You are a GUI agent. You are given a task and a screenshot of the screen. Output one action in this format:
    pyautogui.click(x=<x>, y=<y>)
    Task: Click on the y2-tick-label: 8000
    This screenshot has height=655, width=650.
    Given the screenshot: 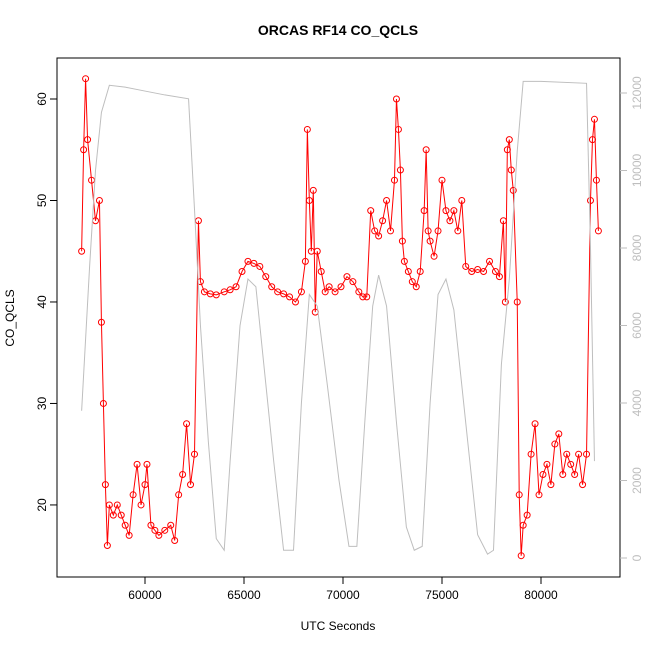 What is the action you would take?
    pyautogui.click(x=637, y=247)
    